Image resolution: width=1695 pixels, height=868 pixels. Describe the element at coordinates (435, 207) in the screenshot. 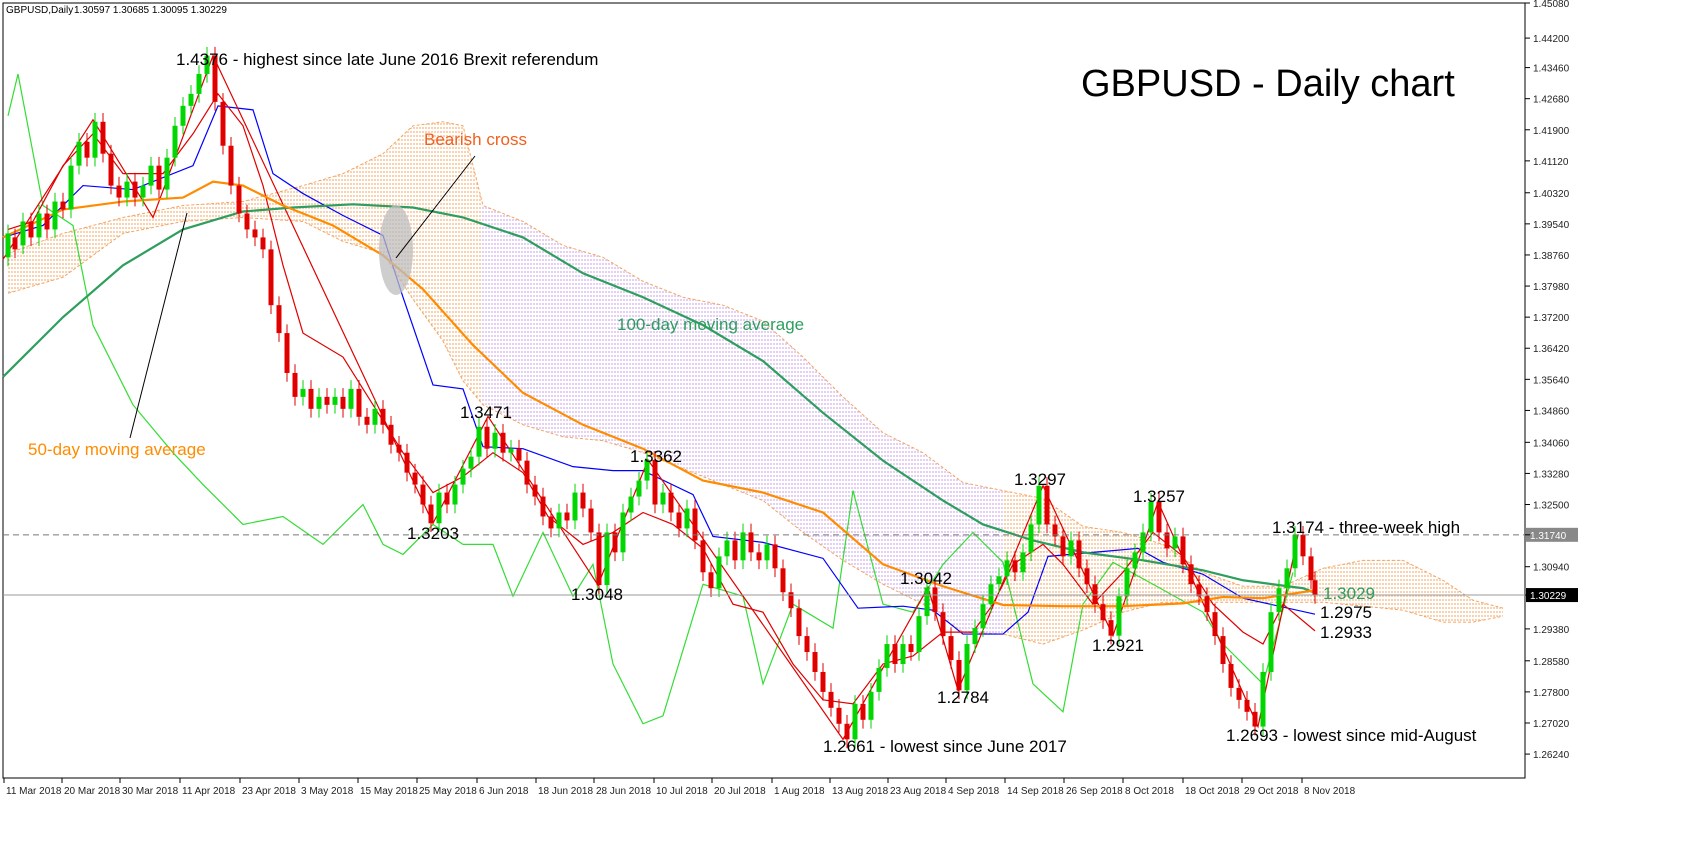

I see `bearish-cross-pointer` at that location.